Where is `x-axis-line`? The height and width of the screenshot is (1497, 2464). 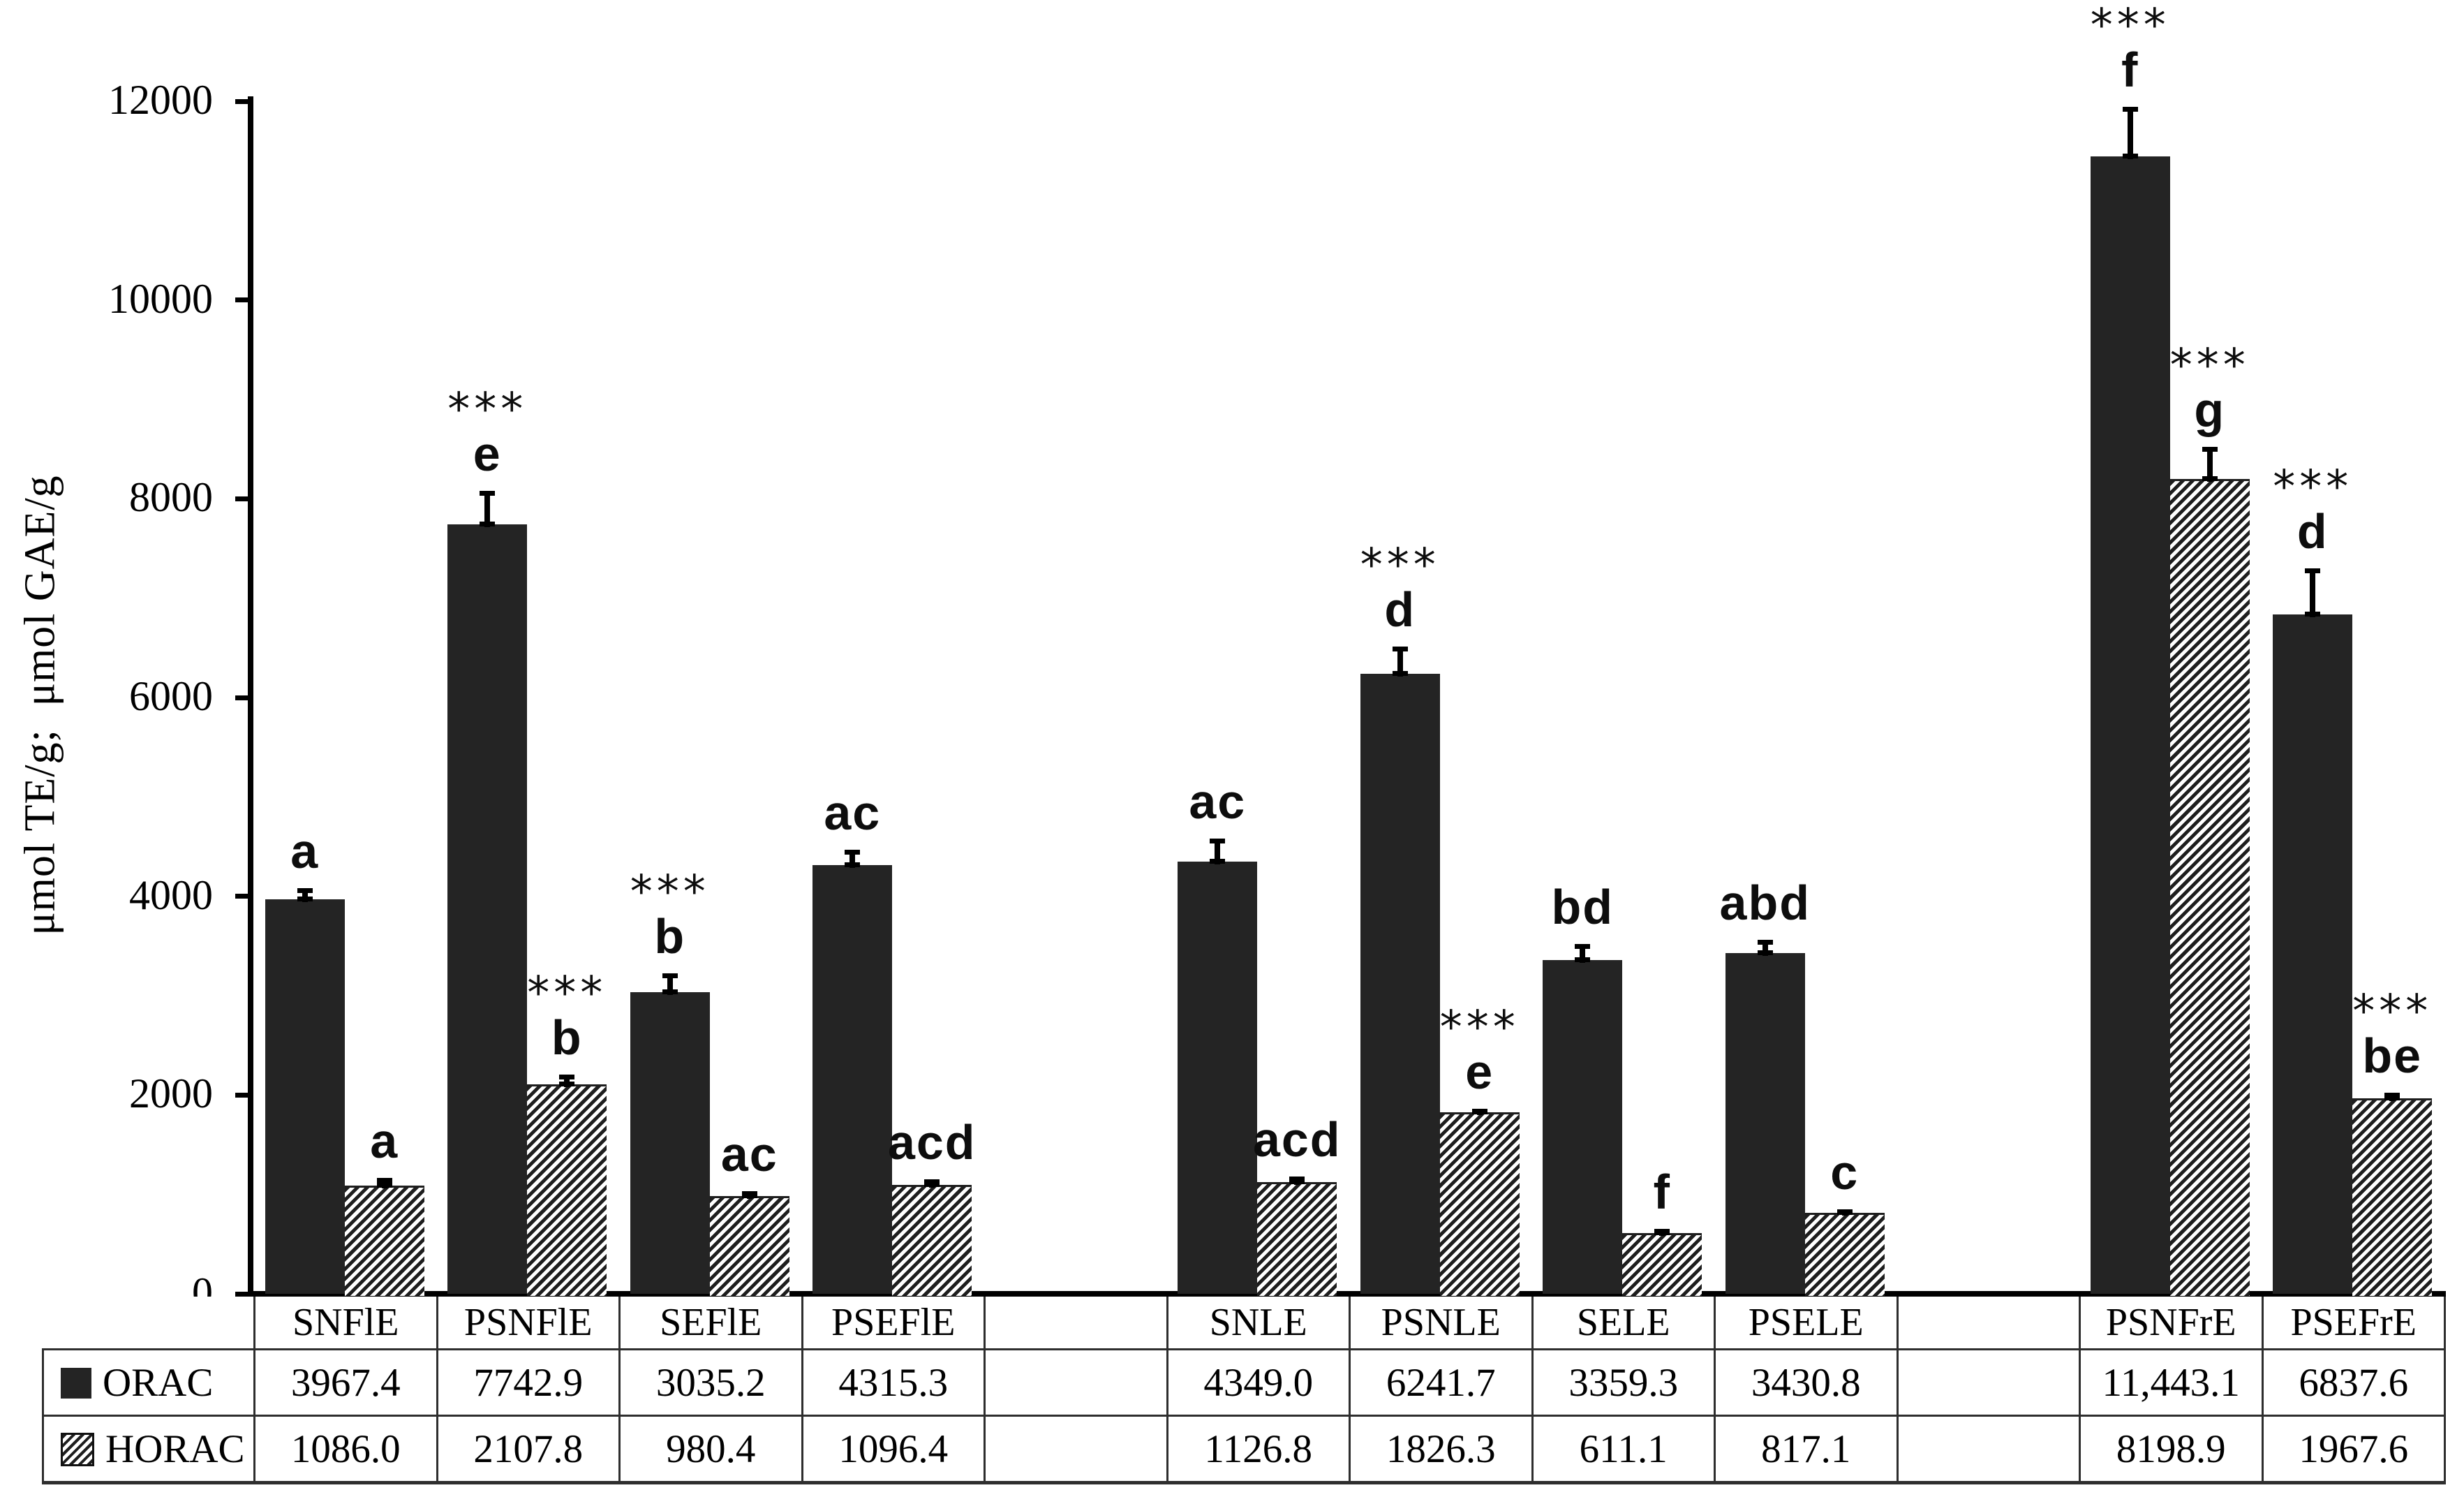 x-axis-line is located at coordinates (1347, 1294).